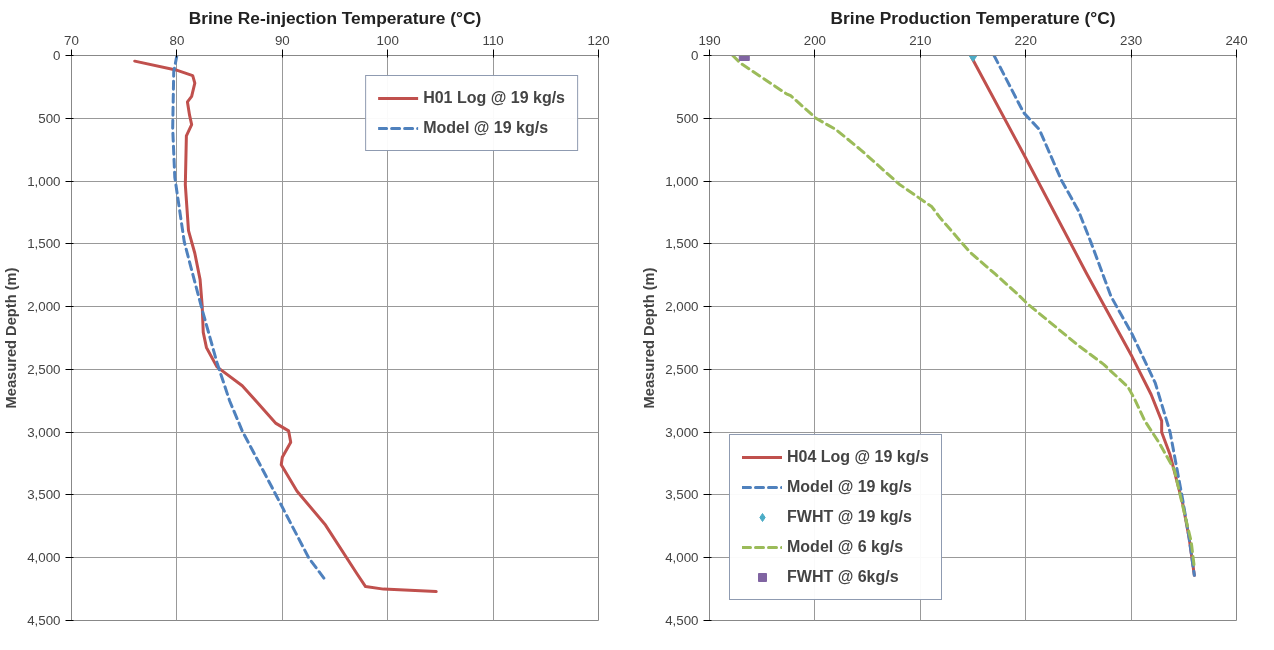  I want to click on x-tick-label: 220, so click(1025, 40).